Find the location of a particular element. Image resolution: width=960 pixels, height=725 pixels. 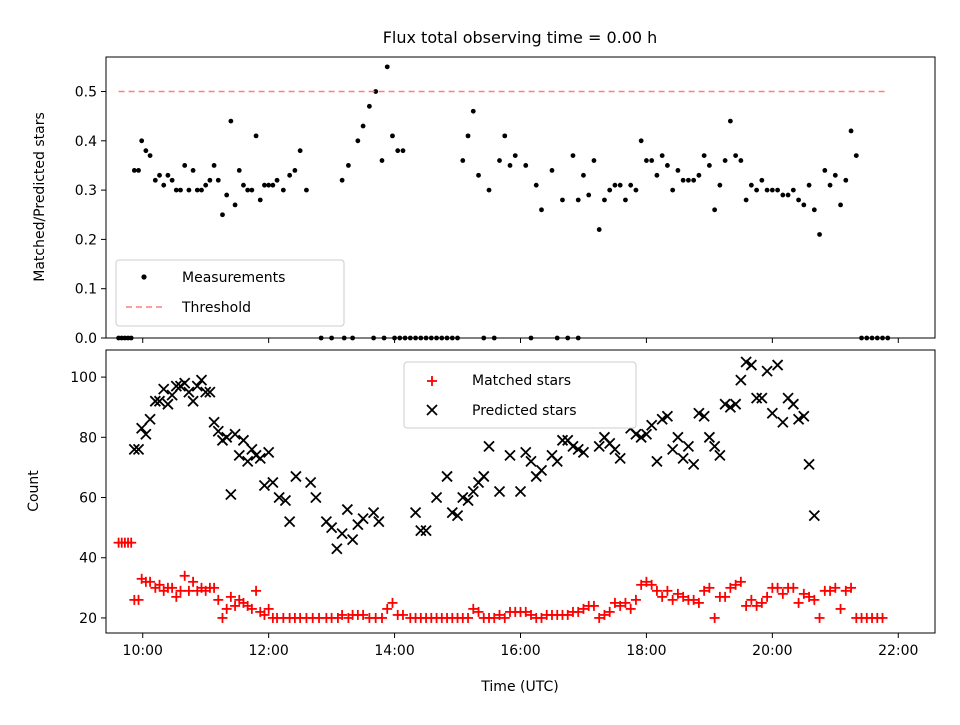

ratio-y-axis-label: Matched/Predicted stars is located at coordinates (40, 197).